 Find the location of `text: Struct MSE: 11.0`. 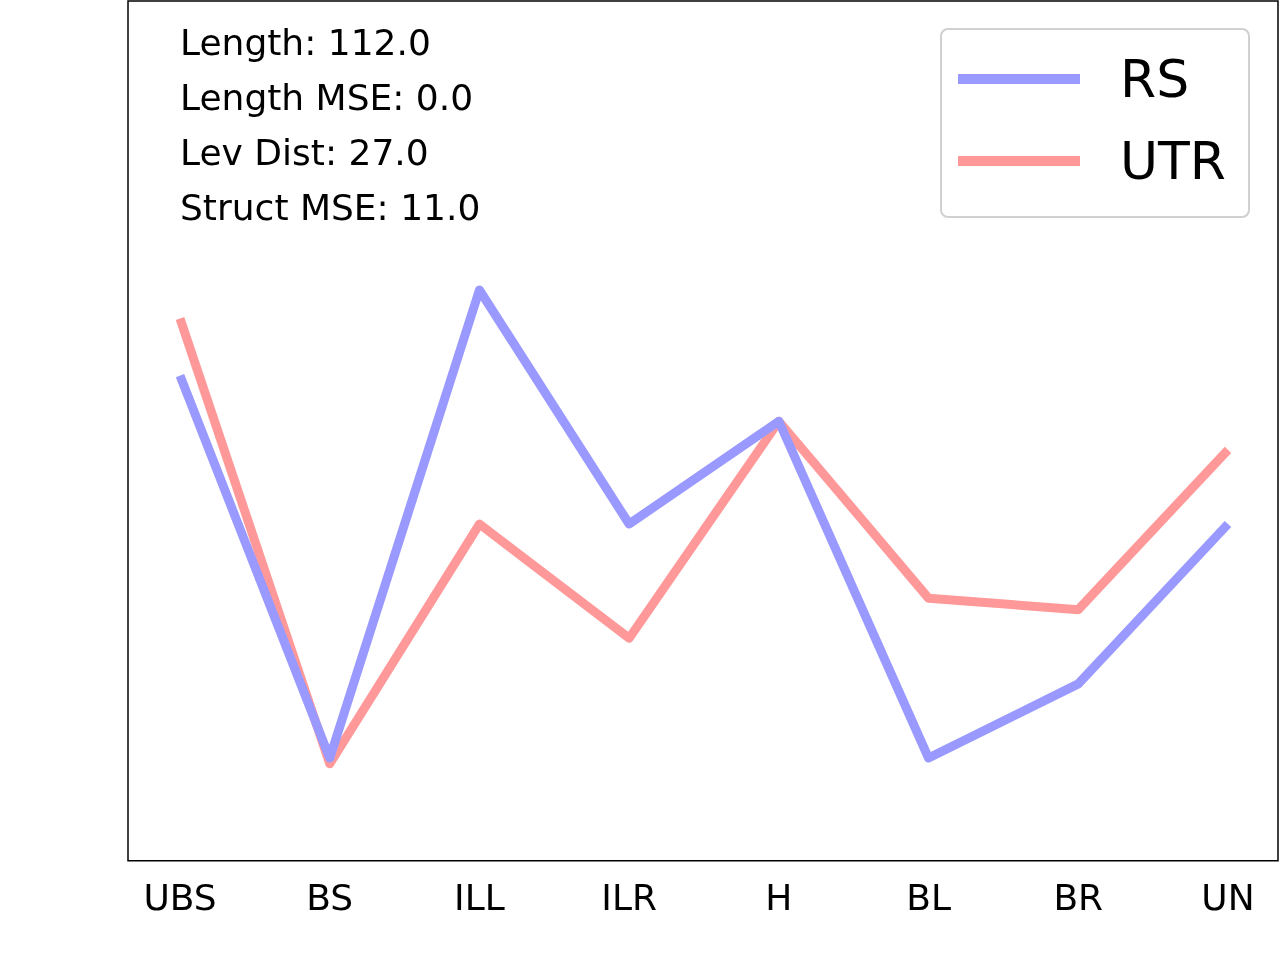

text: Struct MSE: 11.0 is located at coordinates (330, 207).